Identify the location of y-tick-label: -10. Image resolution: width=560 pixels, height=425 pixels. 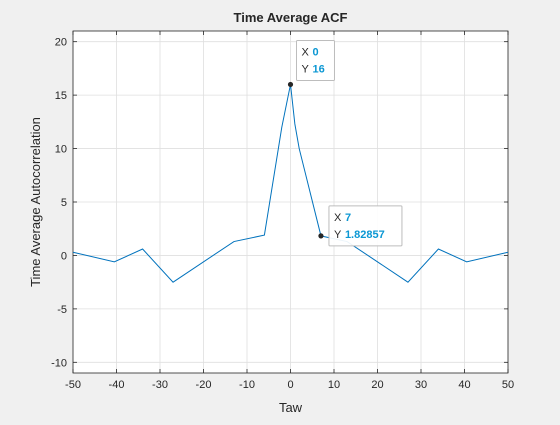
(59, 363).